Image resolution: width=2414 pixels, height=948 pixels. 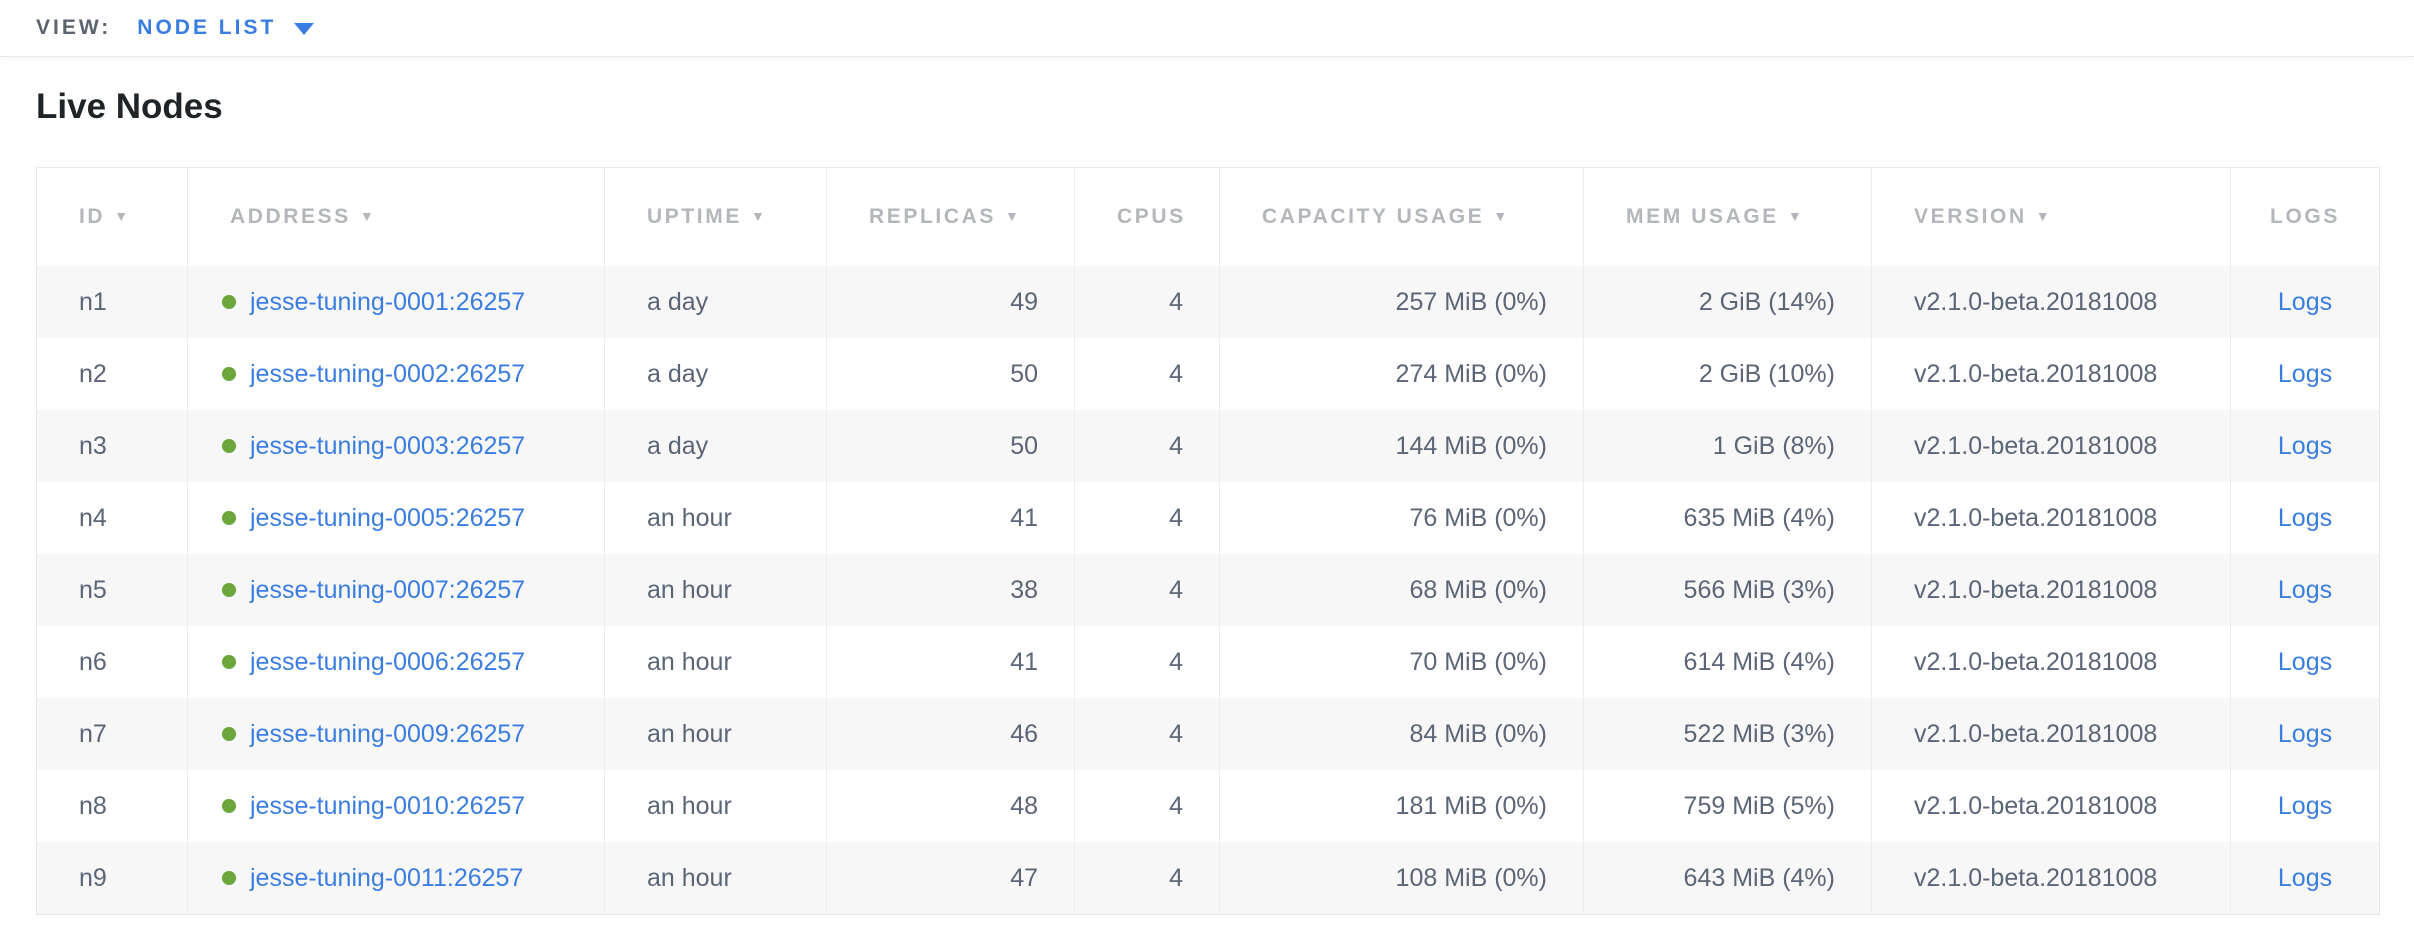 What do you see at coordinates (388, 517) in the screenshot?
I see `node-address-link: jesse-tuning-0005:26257` at bounding box center [388, 517].